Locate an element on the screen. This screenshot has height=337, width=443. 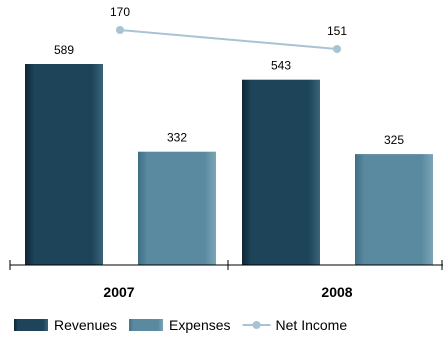
bar-revenues-2008 is located at coordinates (281, 172).